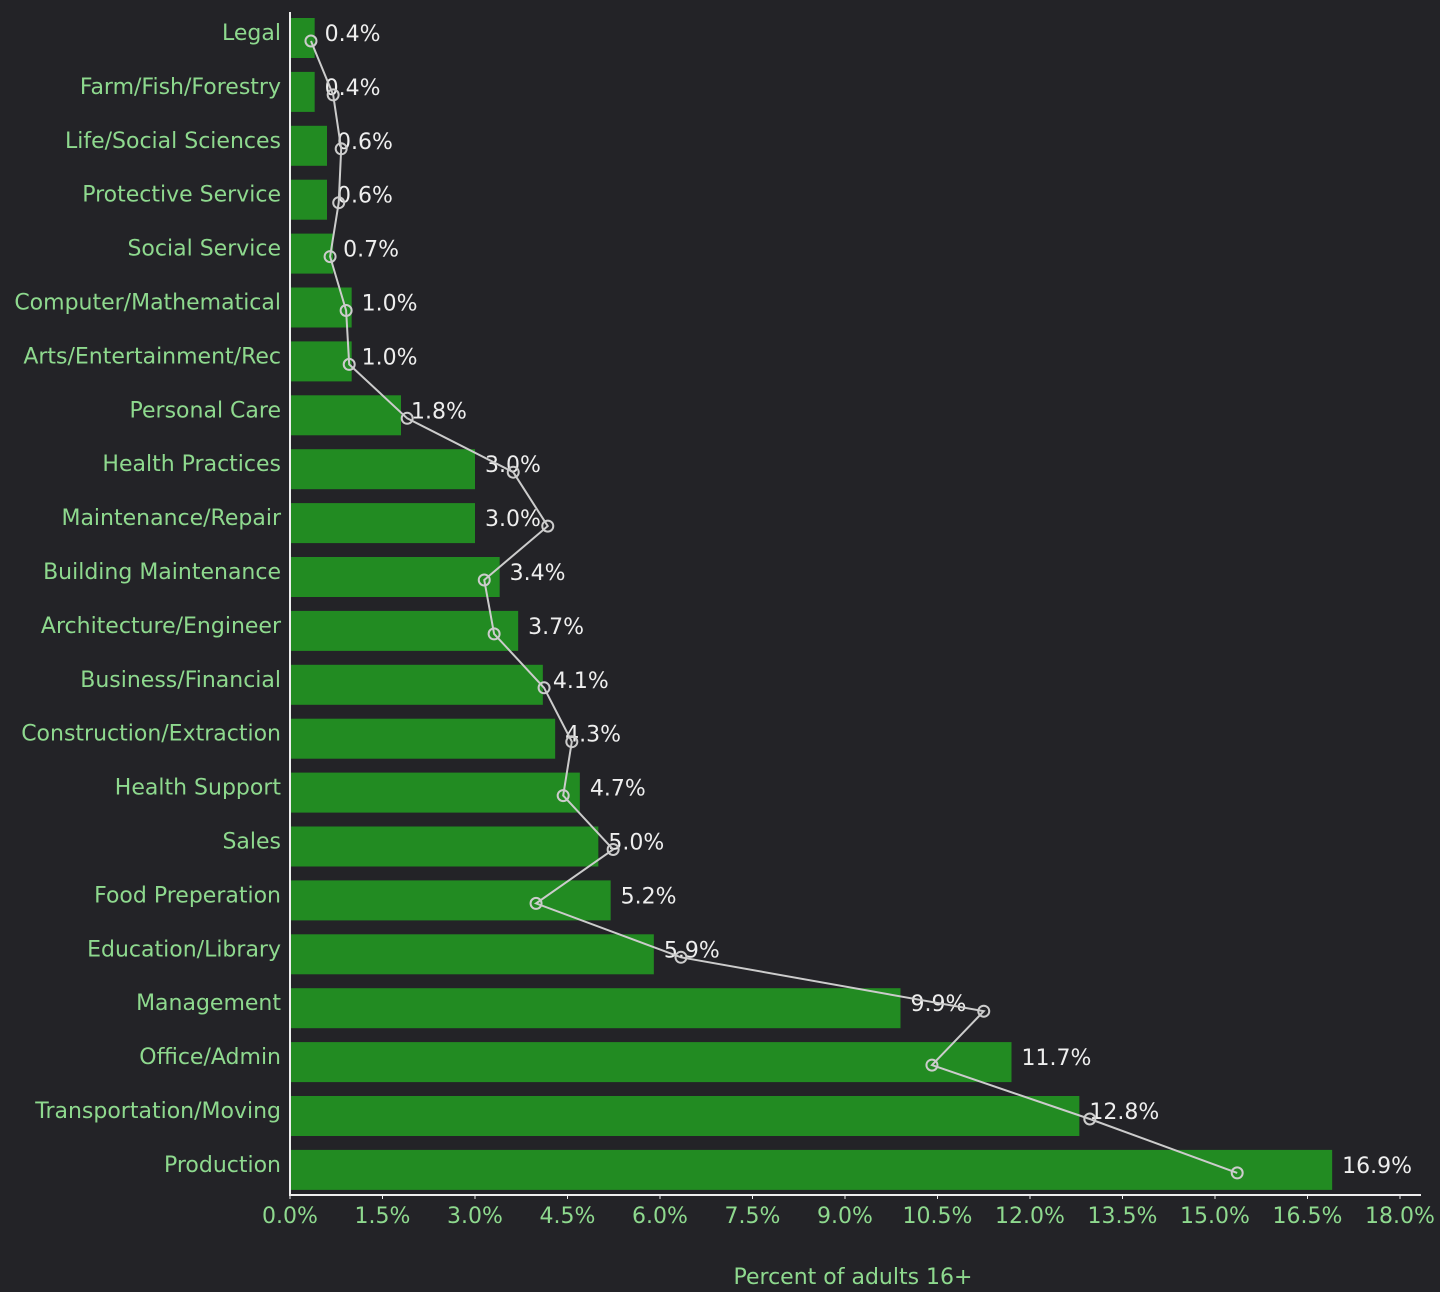 The image size is (1440, 1292). Describe the element at coordinates (290, 1216) in the screenshot. I see `x-tick-label: 0.0%` at that location.